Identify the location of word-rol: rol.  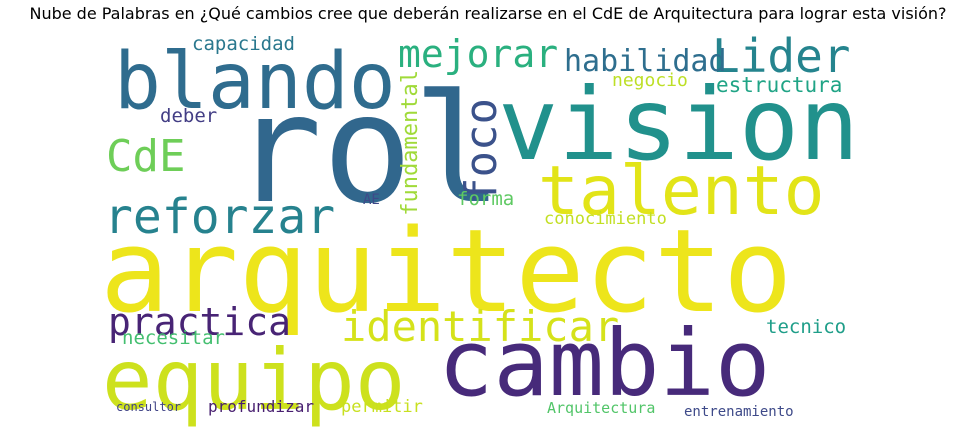
(367, 150).